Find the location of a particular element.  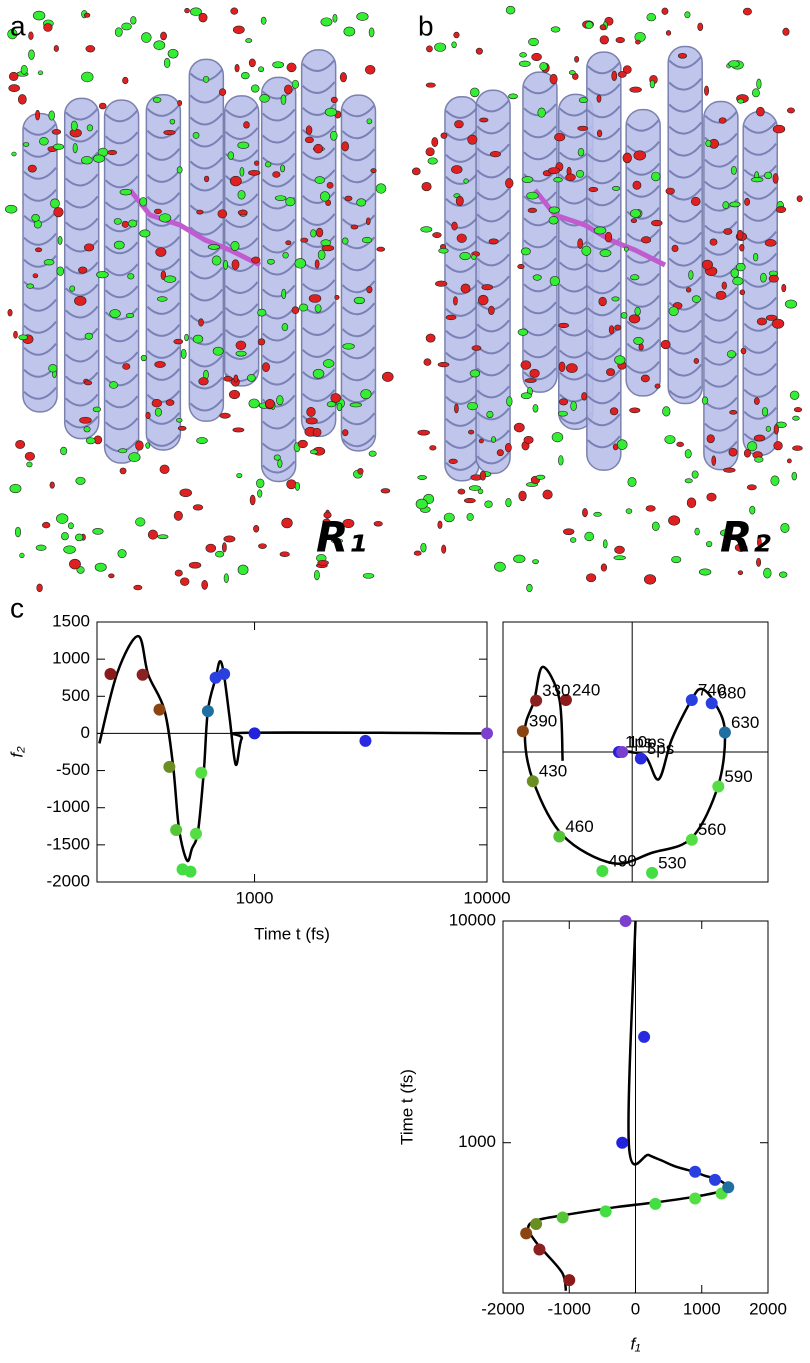

ligand is located at coordinates (195, 228).